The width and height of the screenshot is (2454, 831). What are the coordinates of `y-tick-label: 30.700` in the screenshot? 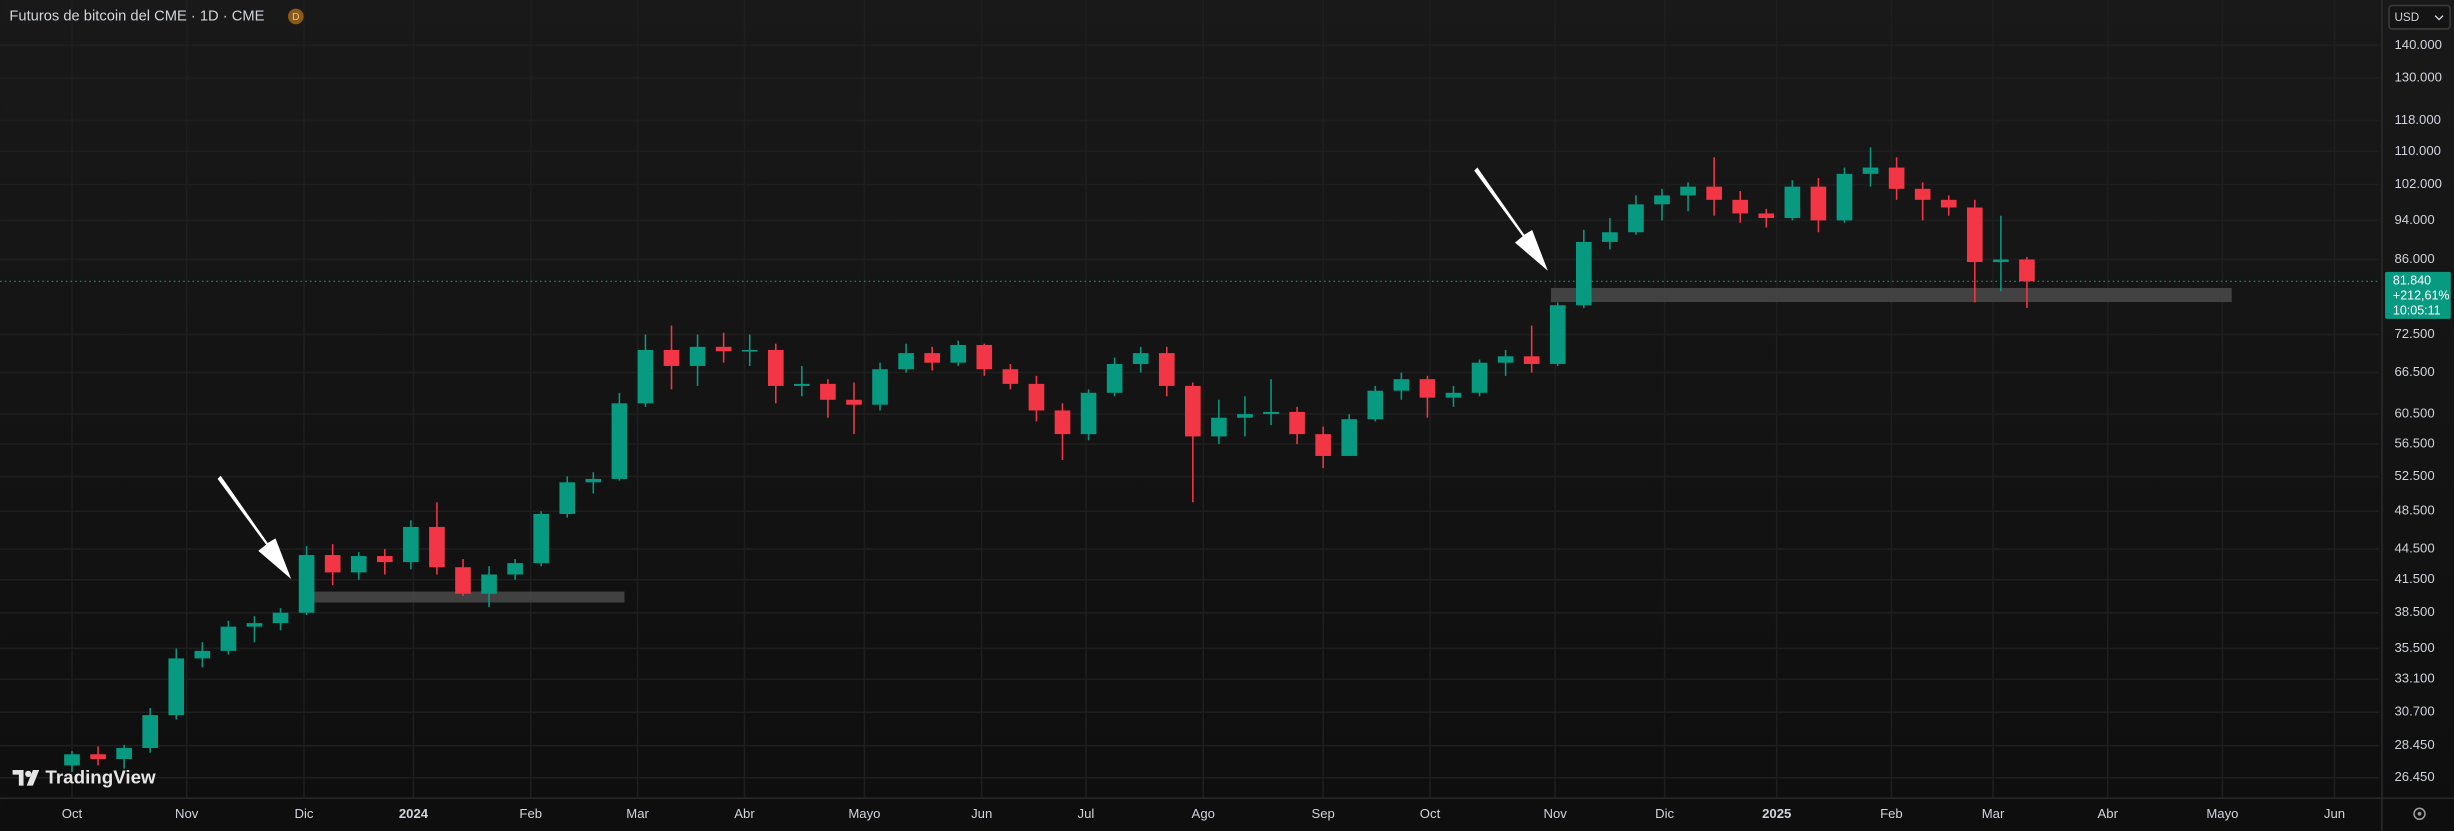 It's located at (2414, 711).